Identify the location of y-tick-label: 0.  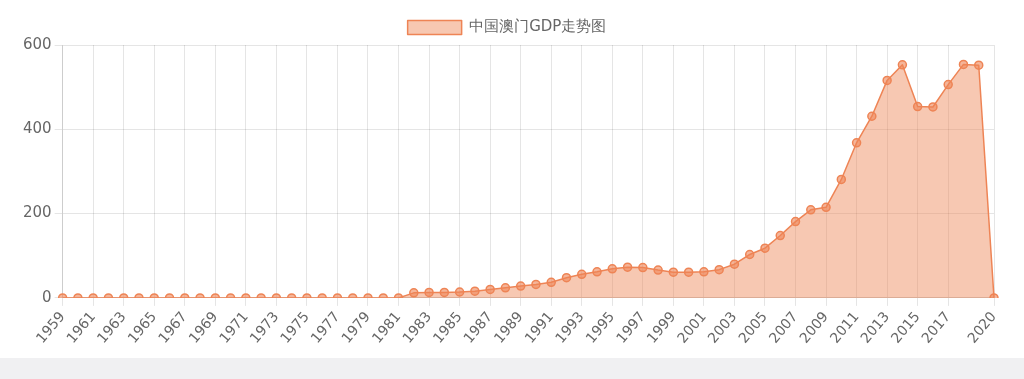
(47, 296).